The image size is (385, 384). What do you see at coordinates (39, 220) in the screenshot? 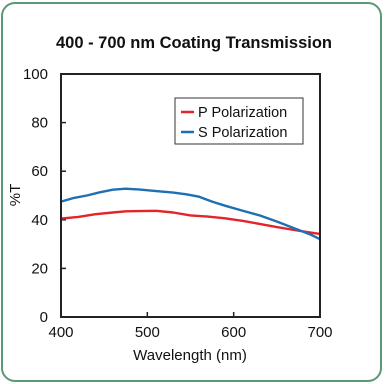
I see `y-tick-label: 40` at bounding box center [39, 220].